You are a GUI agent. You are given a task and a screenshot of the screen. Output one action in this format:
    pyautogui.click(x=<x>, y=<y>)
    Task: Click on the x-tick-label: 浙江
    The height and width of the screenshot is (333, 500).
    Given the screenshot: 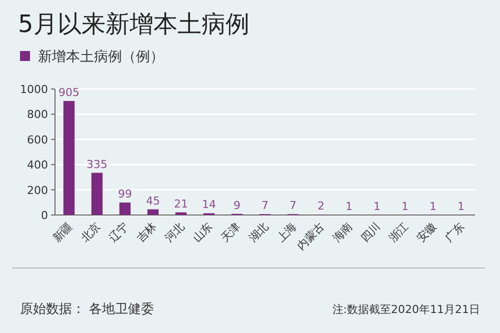 What is the action you would take?
    pyautogui.click(x=399, y=232)
    